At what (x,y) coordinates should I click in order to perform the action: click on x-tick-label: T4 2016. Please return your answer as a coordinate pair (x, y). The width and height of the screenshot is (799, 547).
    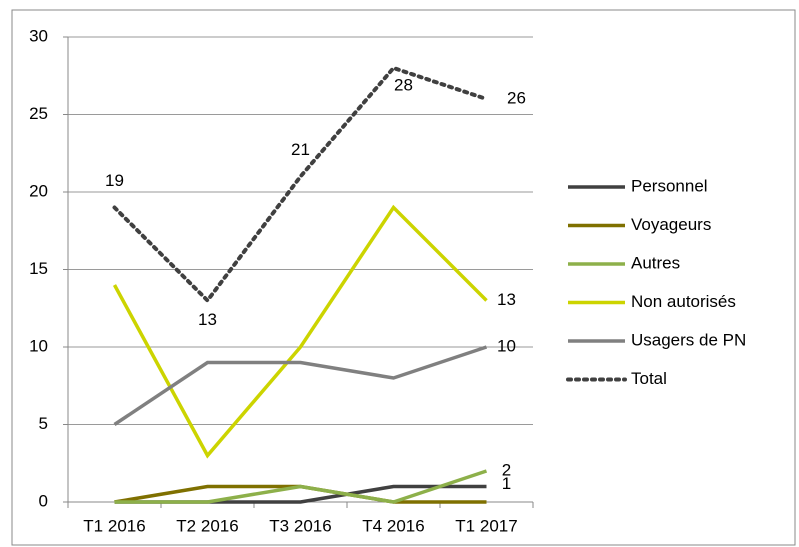
    Looking at the image, I should click on (393, 525).